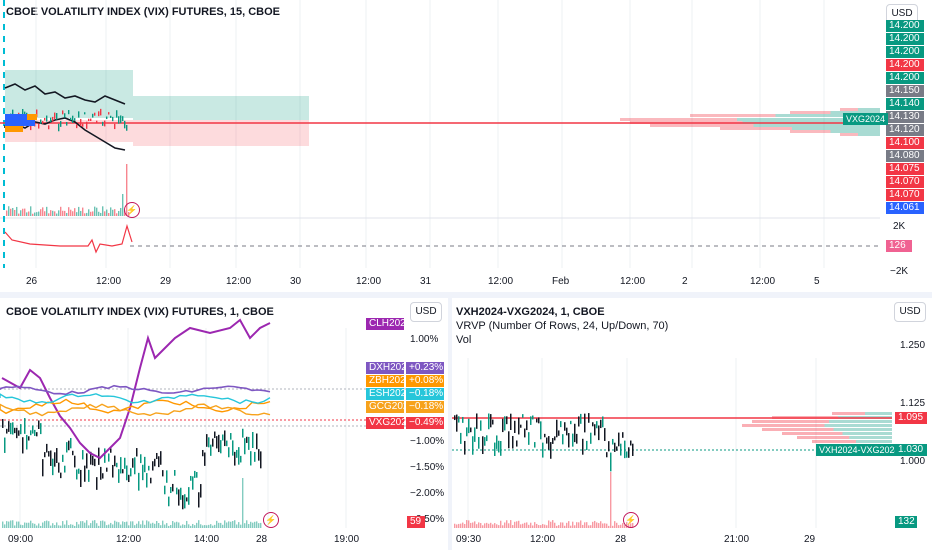 Image resolution: width=932 pixels, height=550 pixels. I want to click on bottom-right-currency-button: USD, so click(910, 312).